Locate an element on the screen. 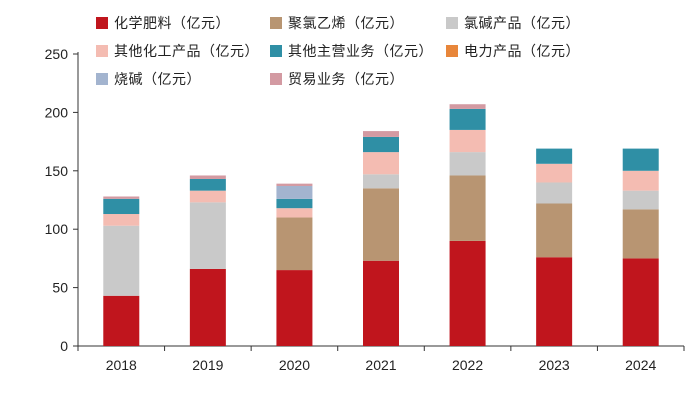 Image resolution: width=700 pixels, height=420 pixels. x-tick-label: 2021 is located at coordinates (380, 365).